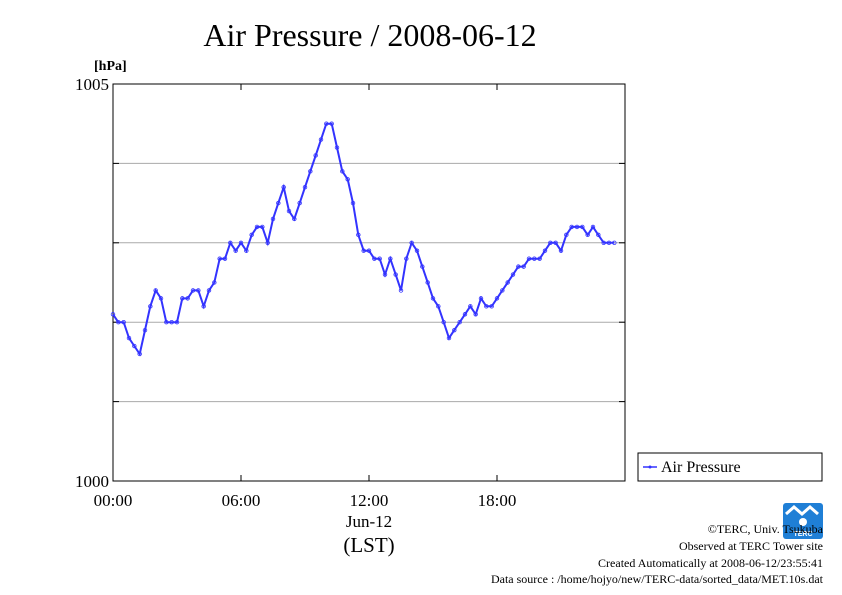 The height and width of the screenshot is (595, 842). I want to click on legend: Air Pressure, so click(730, 467).